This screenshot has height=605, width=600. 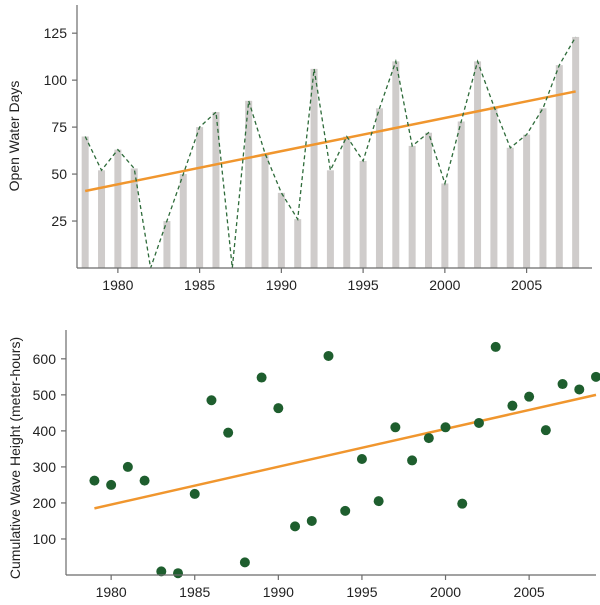 I want to click on top-x-tick-label: 1980, so click(x=117, y=285).